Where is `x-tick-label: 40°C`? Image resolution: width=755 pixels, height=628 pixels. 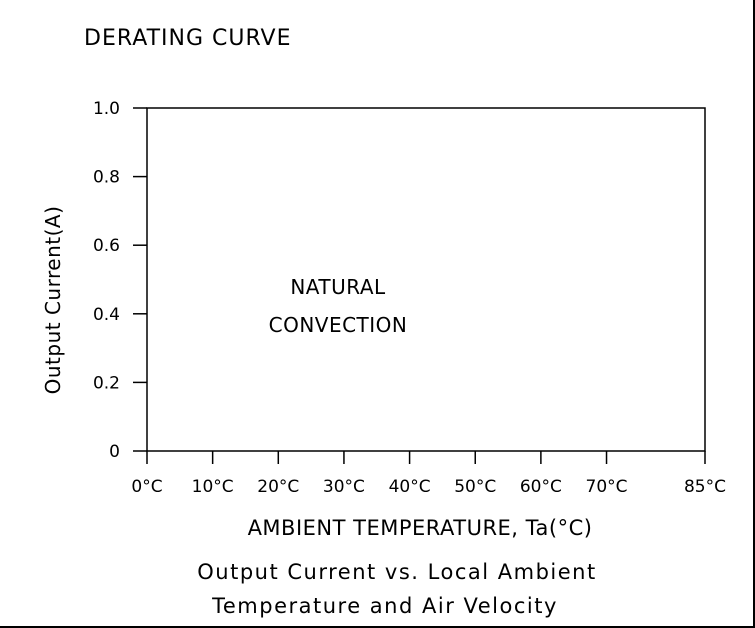
x-tick-label: 40°C is located at coordinates (410, 487).